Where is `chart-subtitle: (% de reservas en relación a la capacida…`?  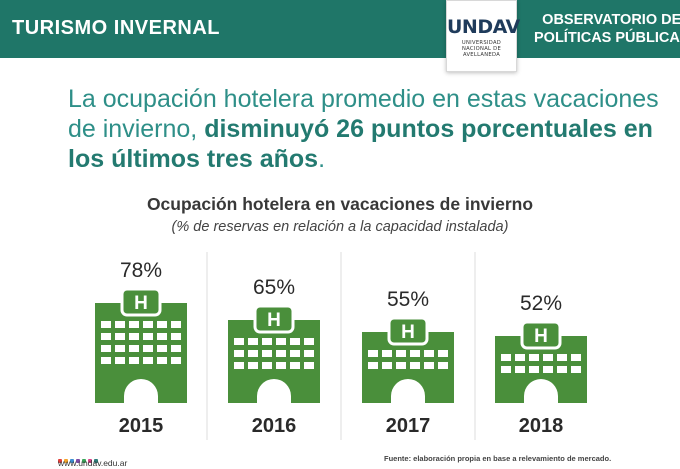
chart-subtitle: (% de reservas en relación a la capacida… is located at coordinates (340, 227).